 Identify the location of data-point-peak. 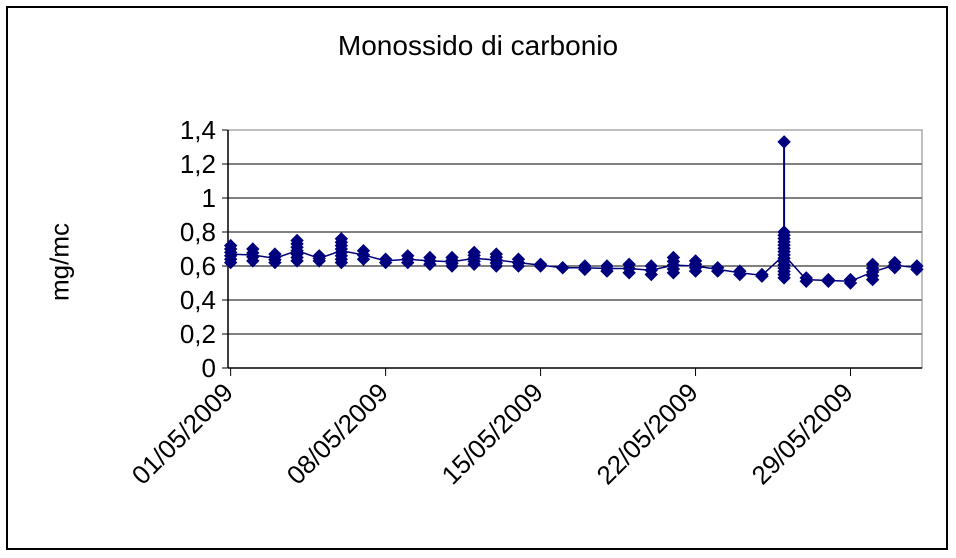
(784, 142).